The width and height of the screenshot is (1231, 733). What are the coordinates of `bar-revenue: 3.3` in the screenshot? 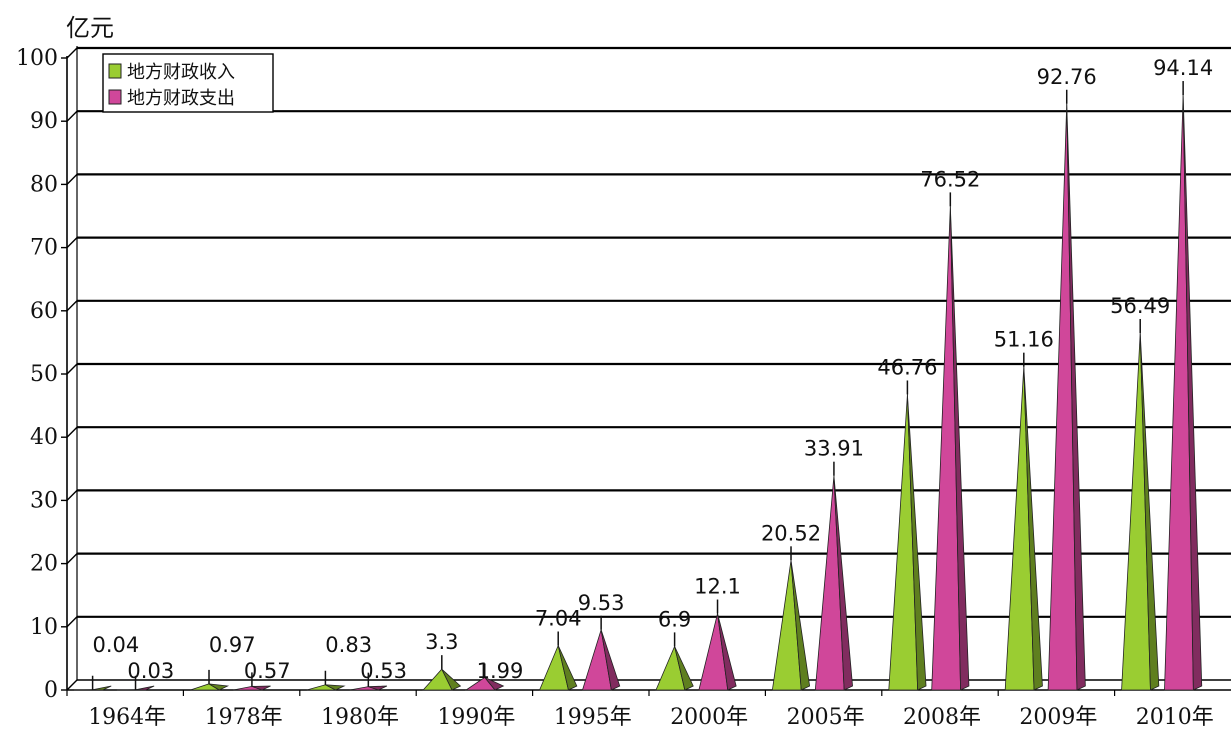 It's located at (442, 660).